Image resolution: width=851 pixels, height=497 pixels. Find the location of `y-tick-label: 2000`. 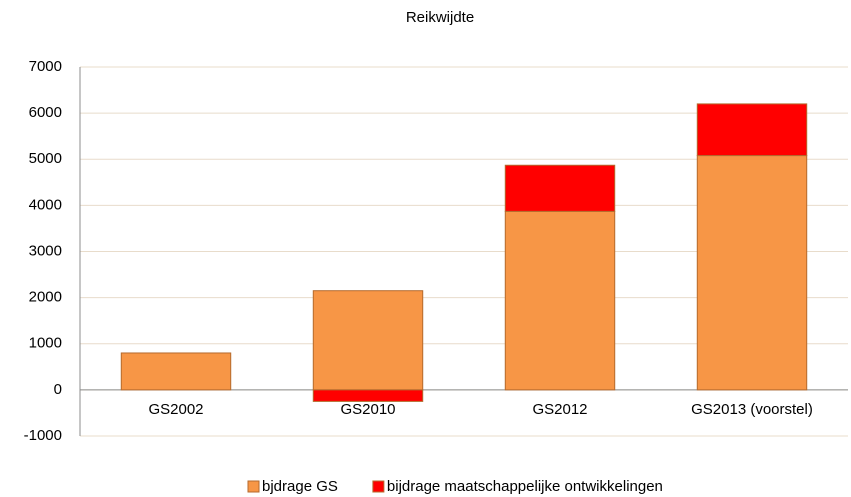

y-tick-label: 2000 is located at coordinates (45, 297).